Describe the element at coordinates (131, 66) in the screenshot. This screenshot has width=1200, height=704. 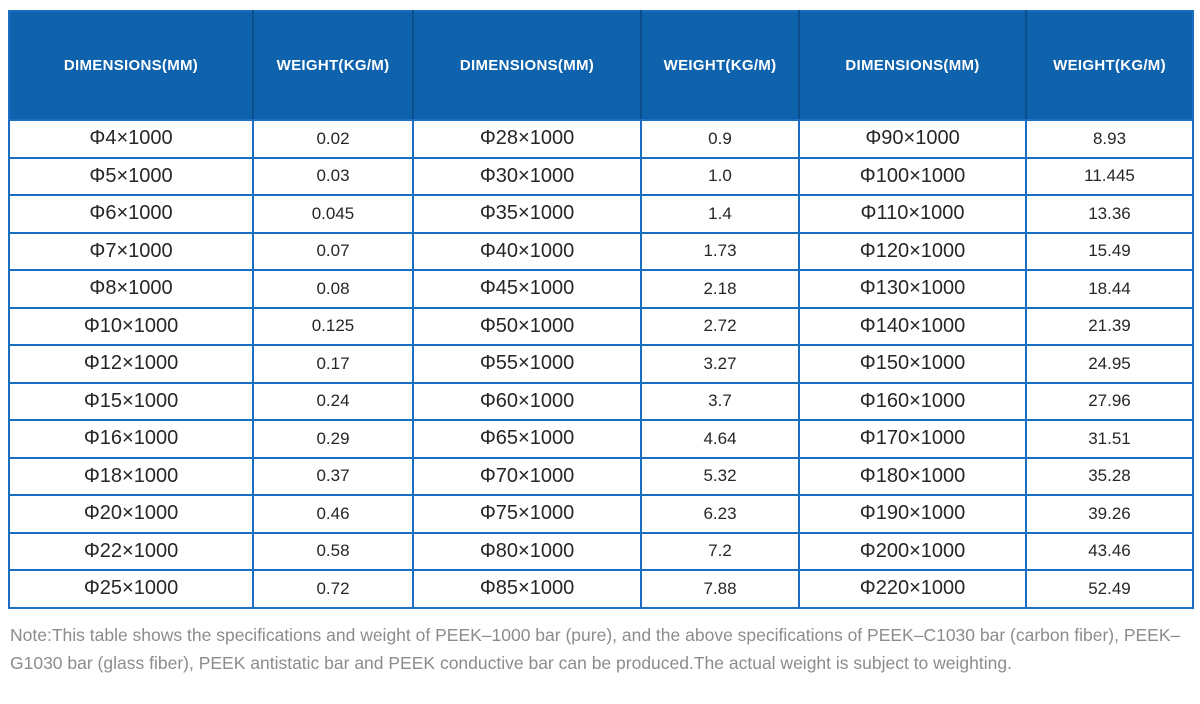
I see `column-header-dimensions-1: DIMENSIONS(MM)` at that location.